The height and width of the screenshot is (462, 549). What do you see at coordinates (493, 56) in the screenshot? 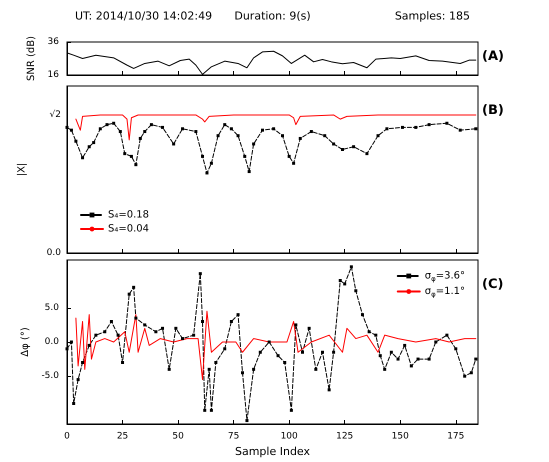
I see `text: (A)` at bounding box center [493, 56].